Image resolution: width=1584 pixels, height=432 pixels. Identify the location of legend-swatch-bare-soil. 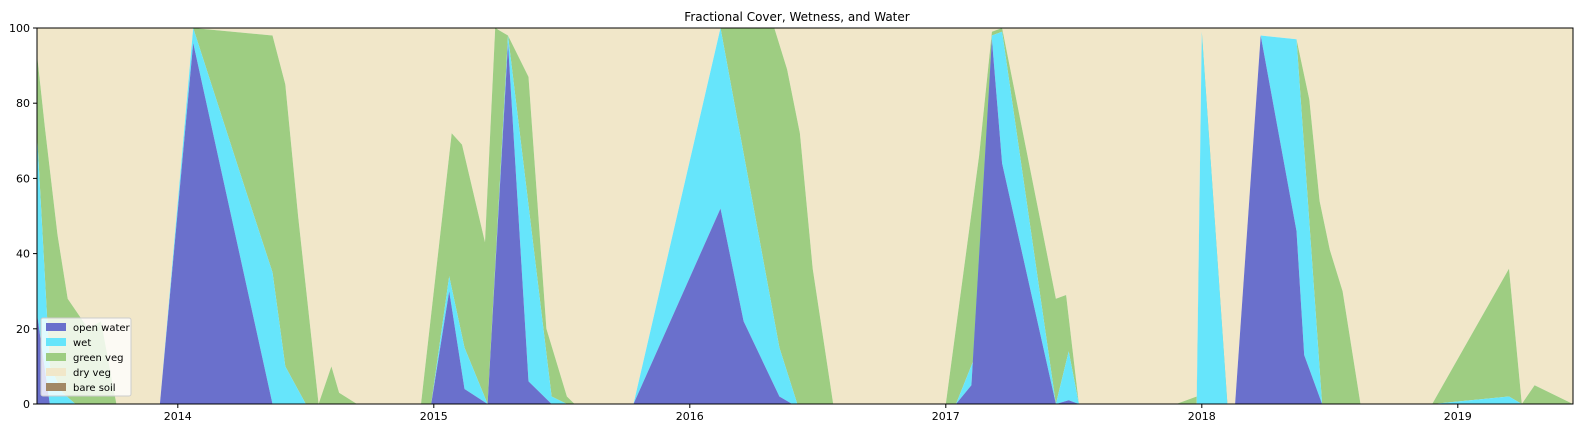
(56, 387).